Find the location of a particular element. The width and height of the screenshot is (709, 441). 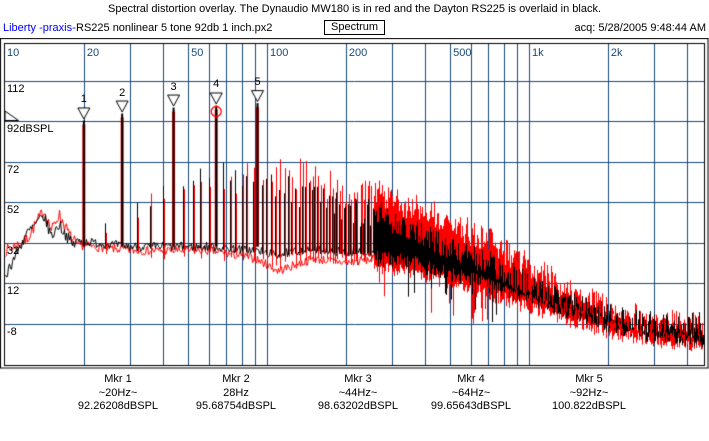

marker-name: Mkr 4 is located at coordinates (471, 379).